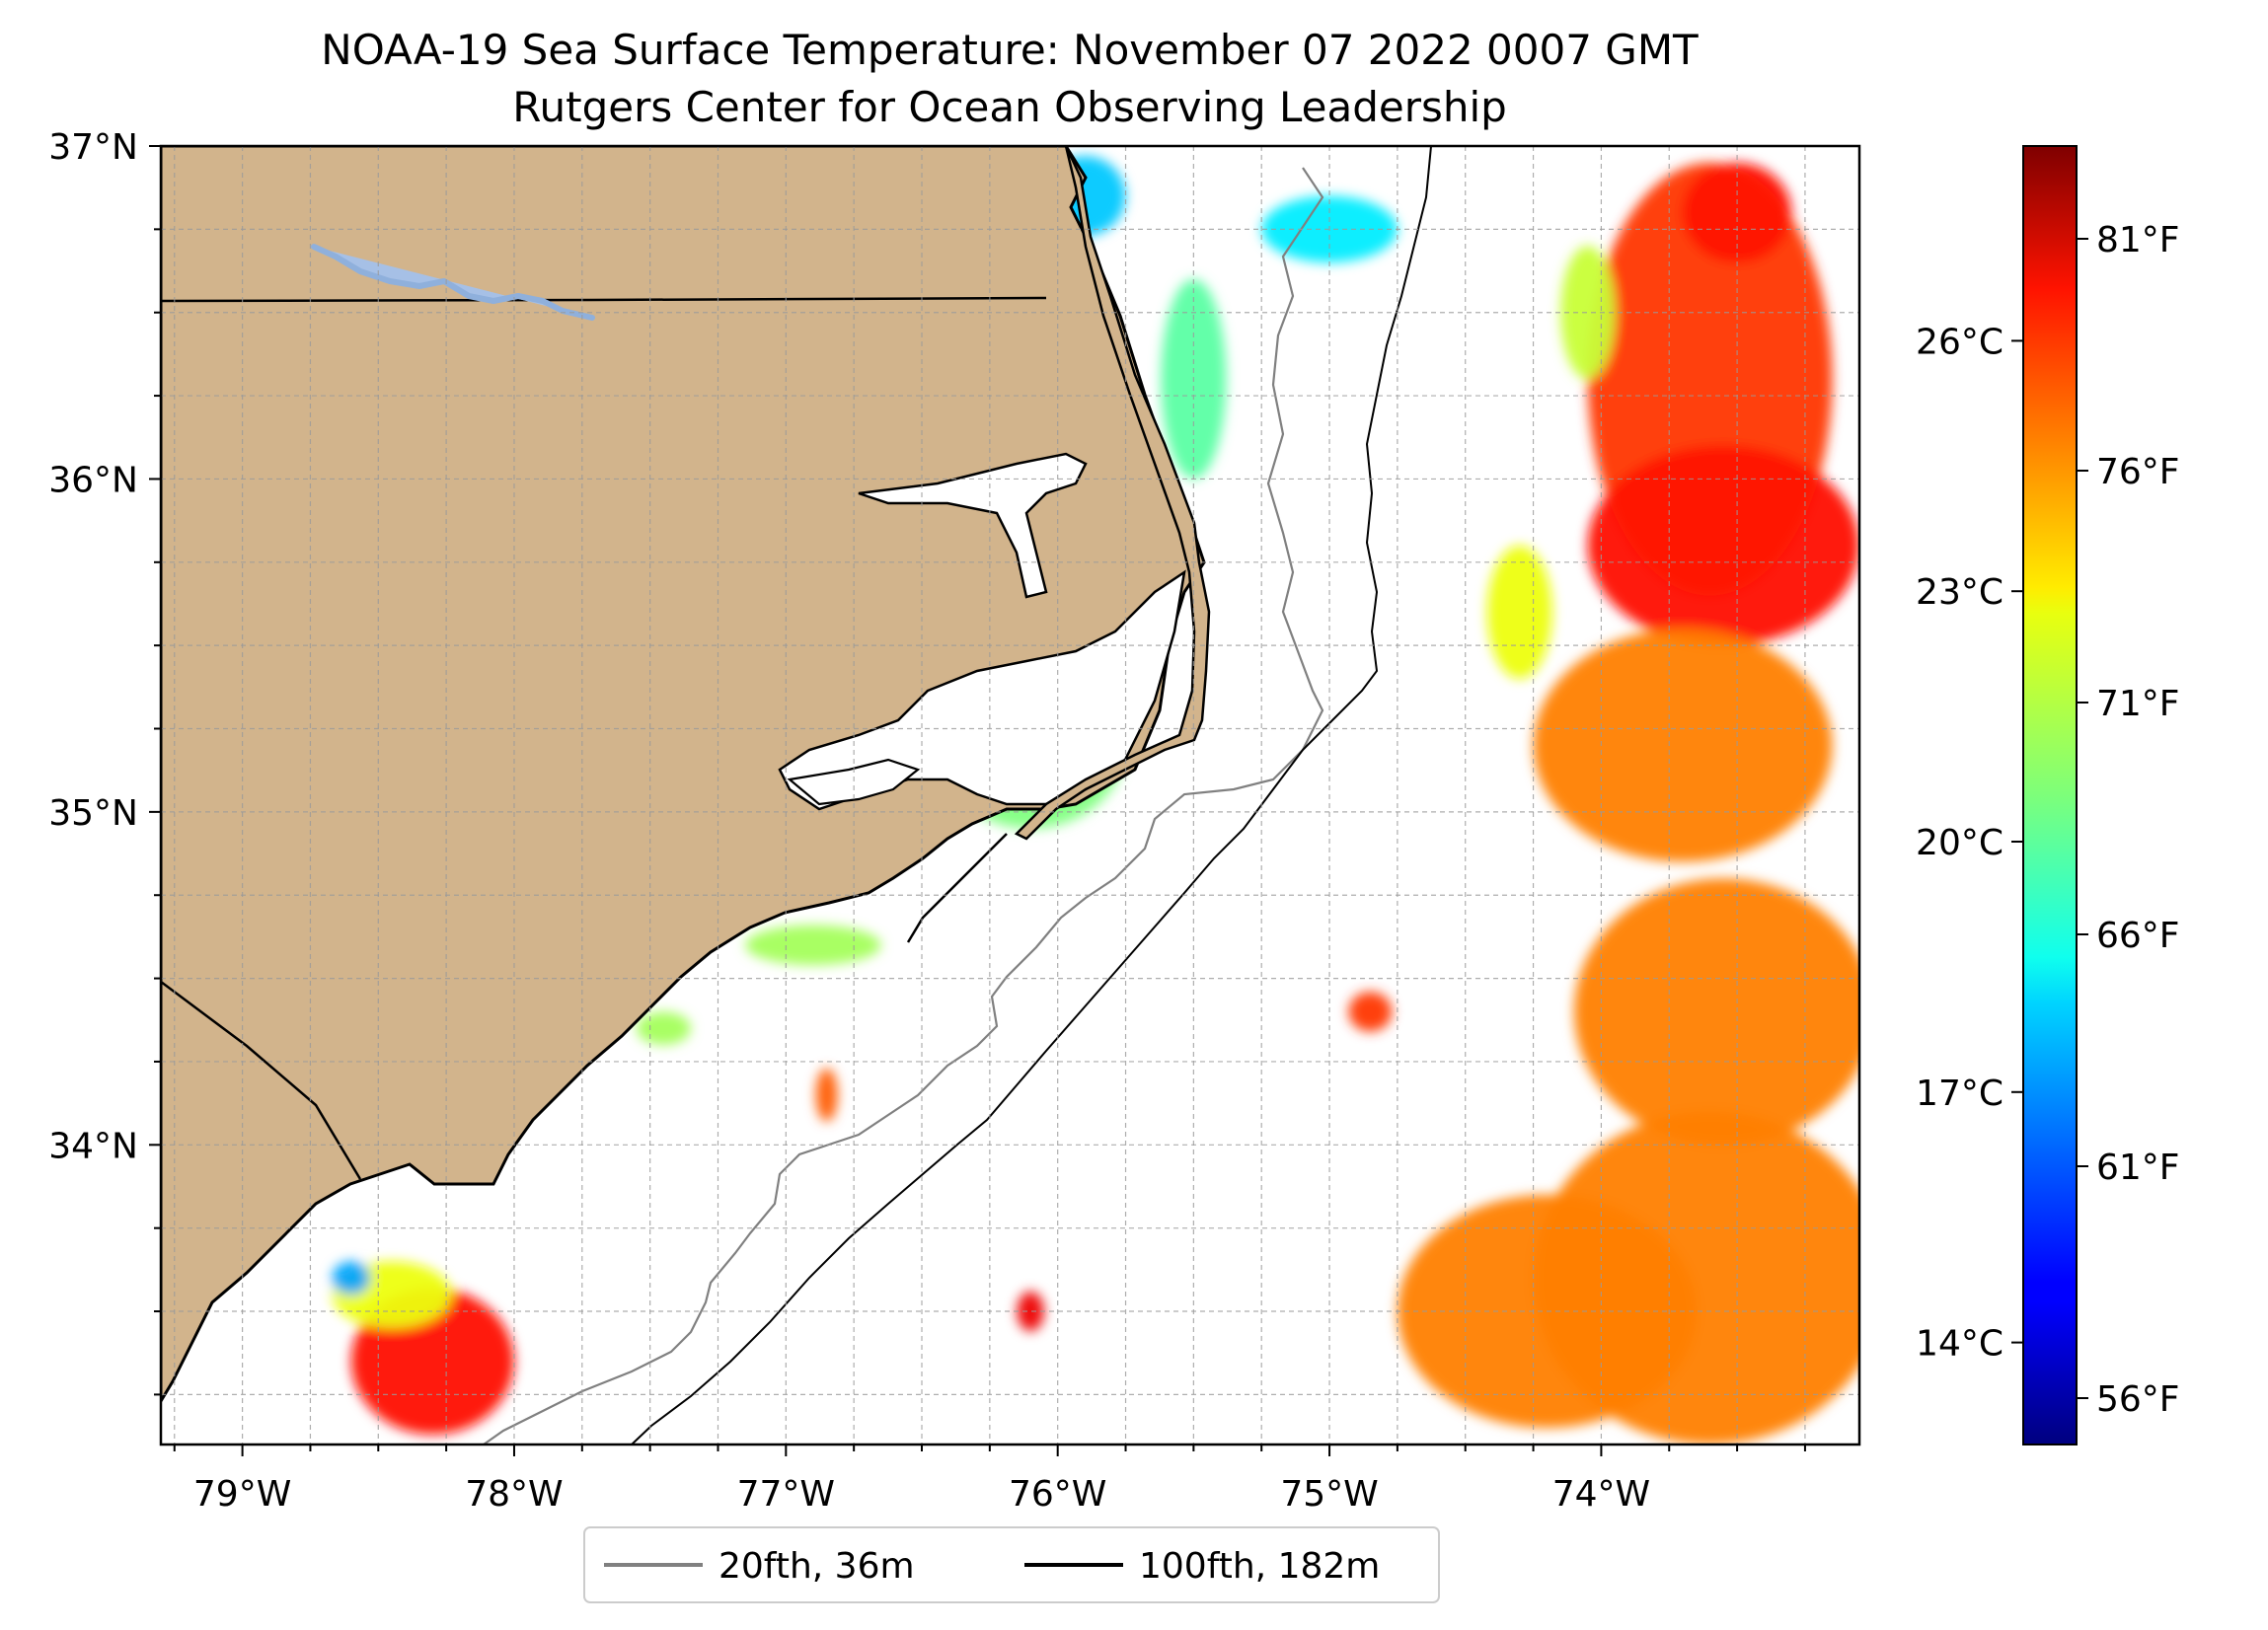 Image resolution: width=2268 pixels, height=1630 pixels. Describe the element at coordinates (2138, 1168) in the screenshot. I see `fahrenheit-tick-label: 61°F` at that location.